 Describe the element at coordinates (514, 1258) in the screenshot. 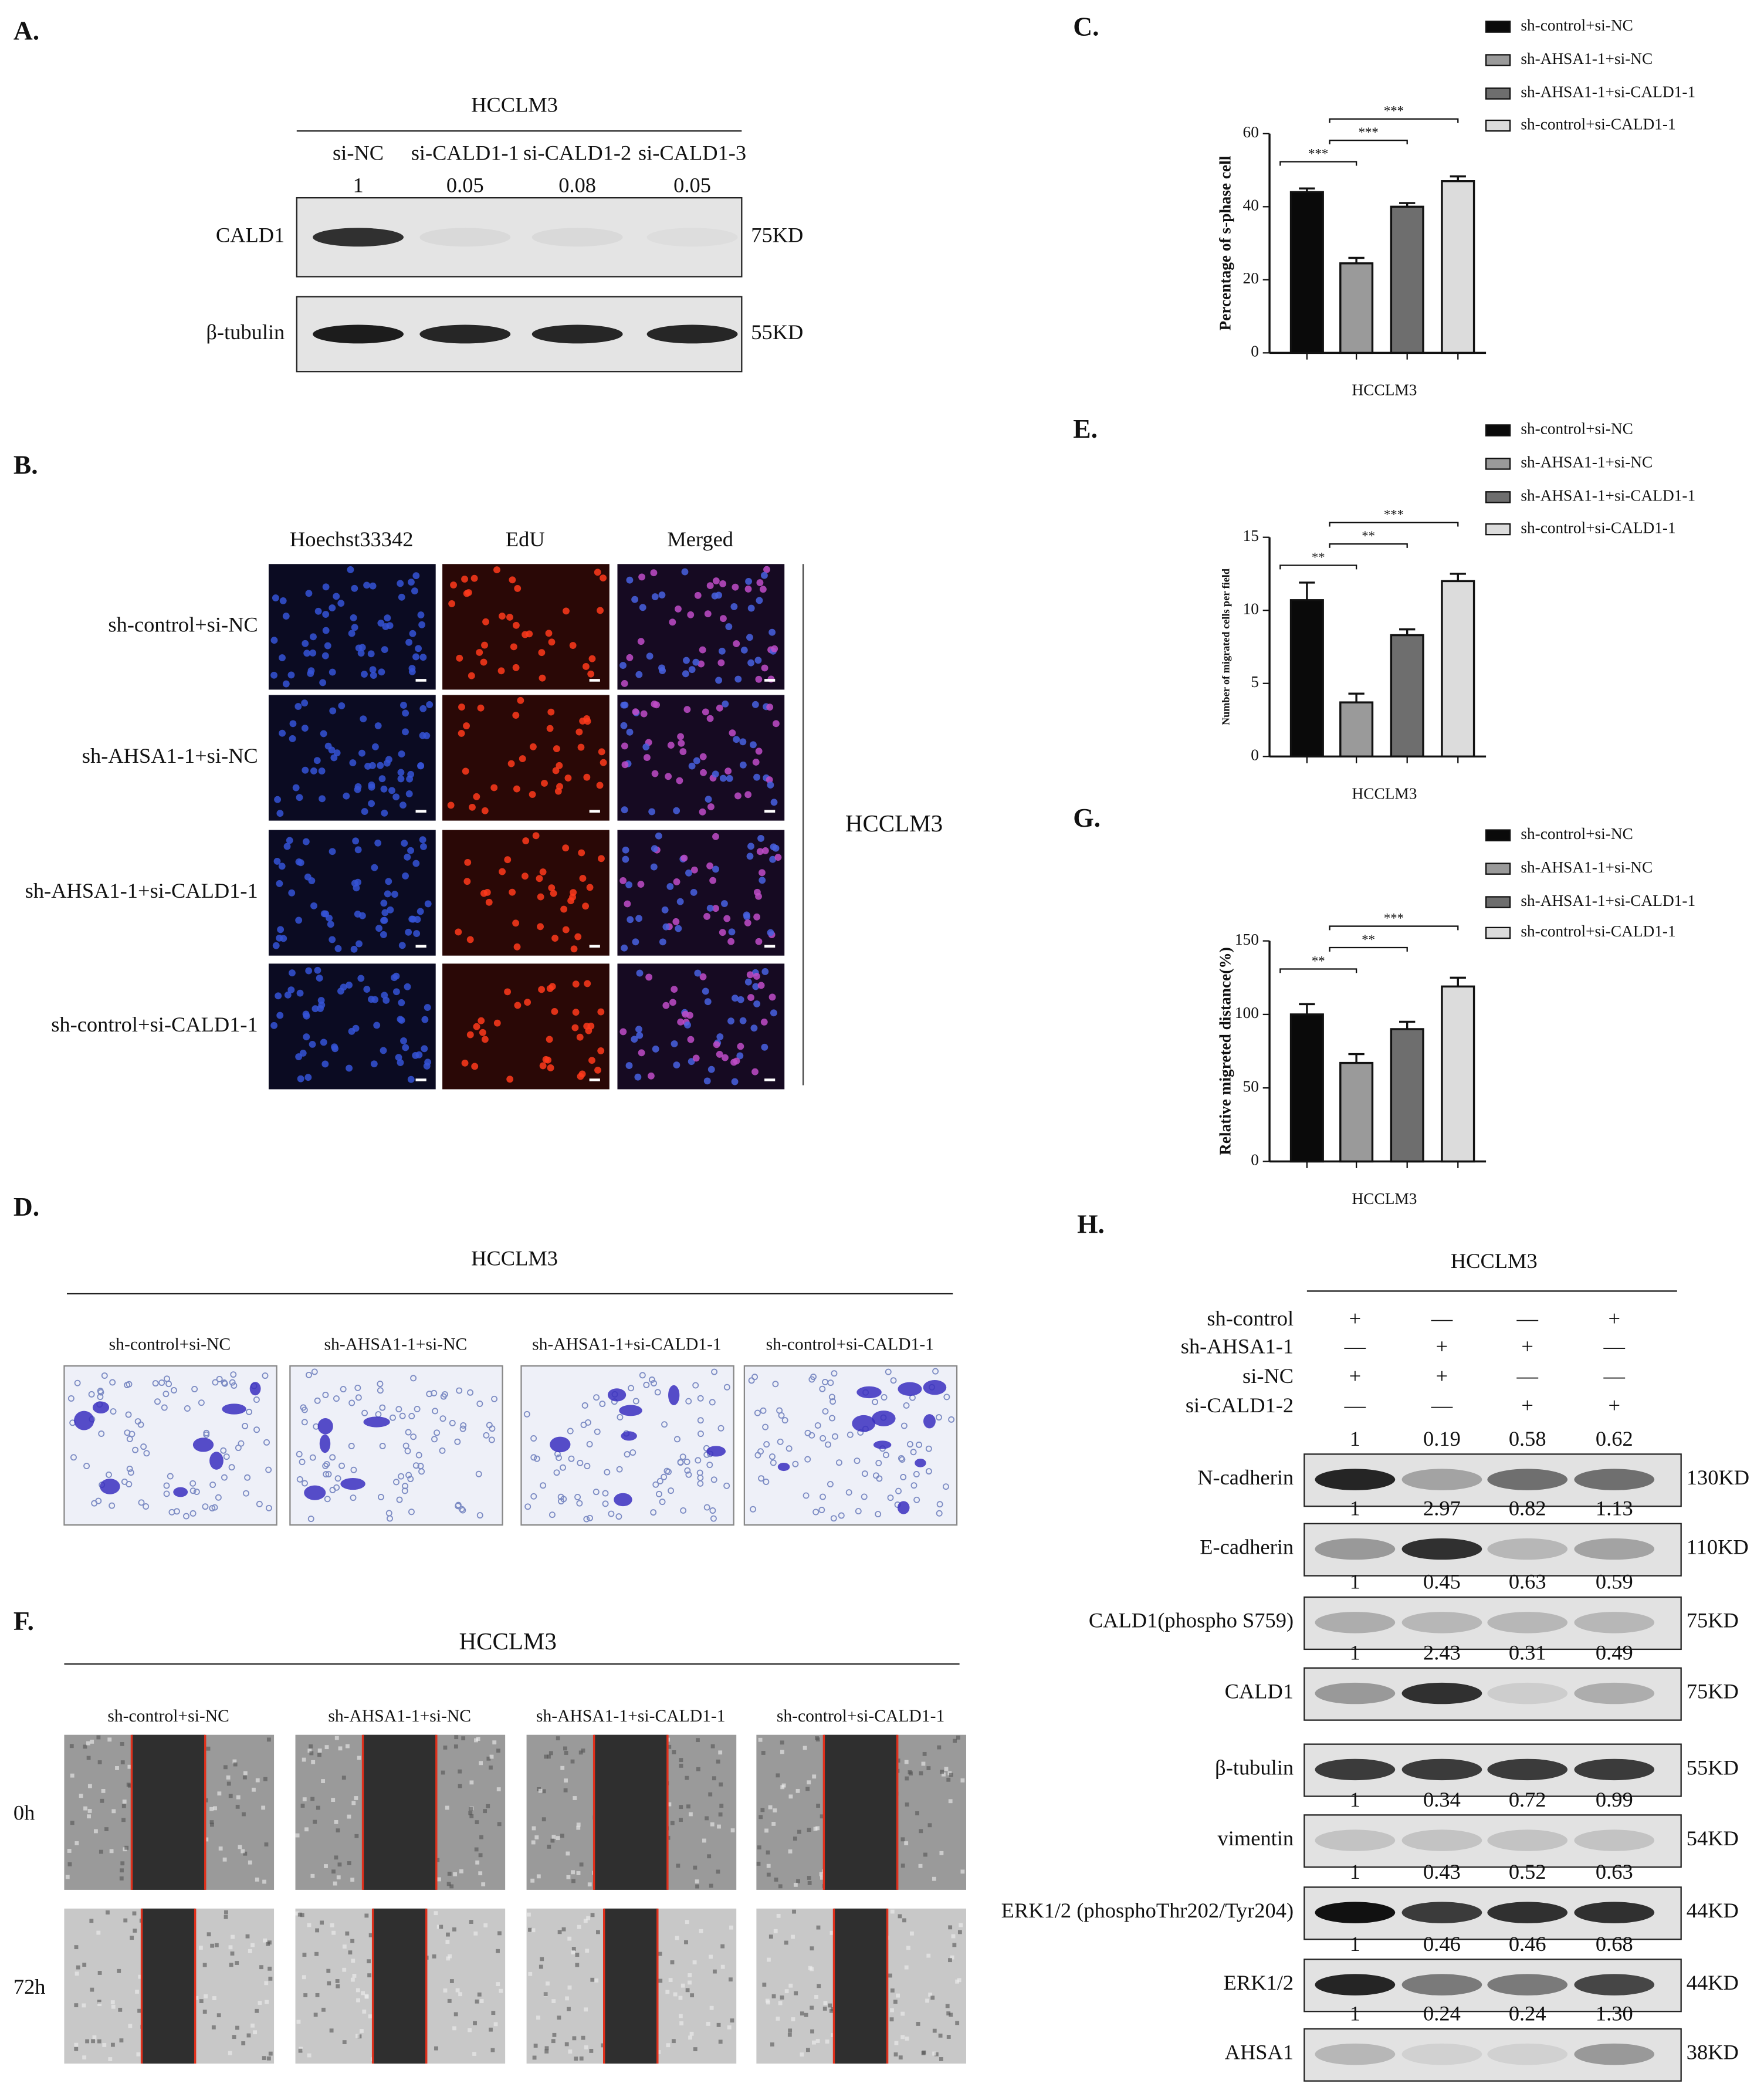

I see `cell-line: HCCLM3` at that location.